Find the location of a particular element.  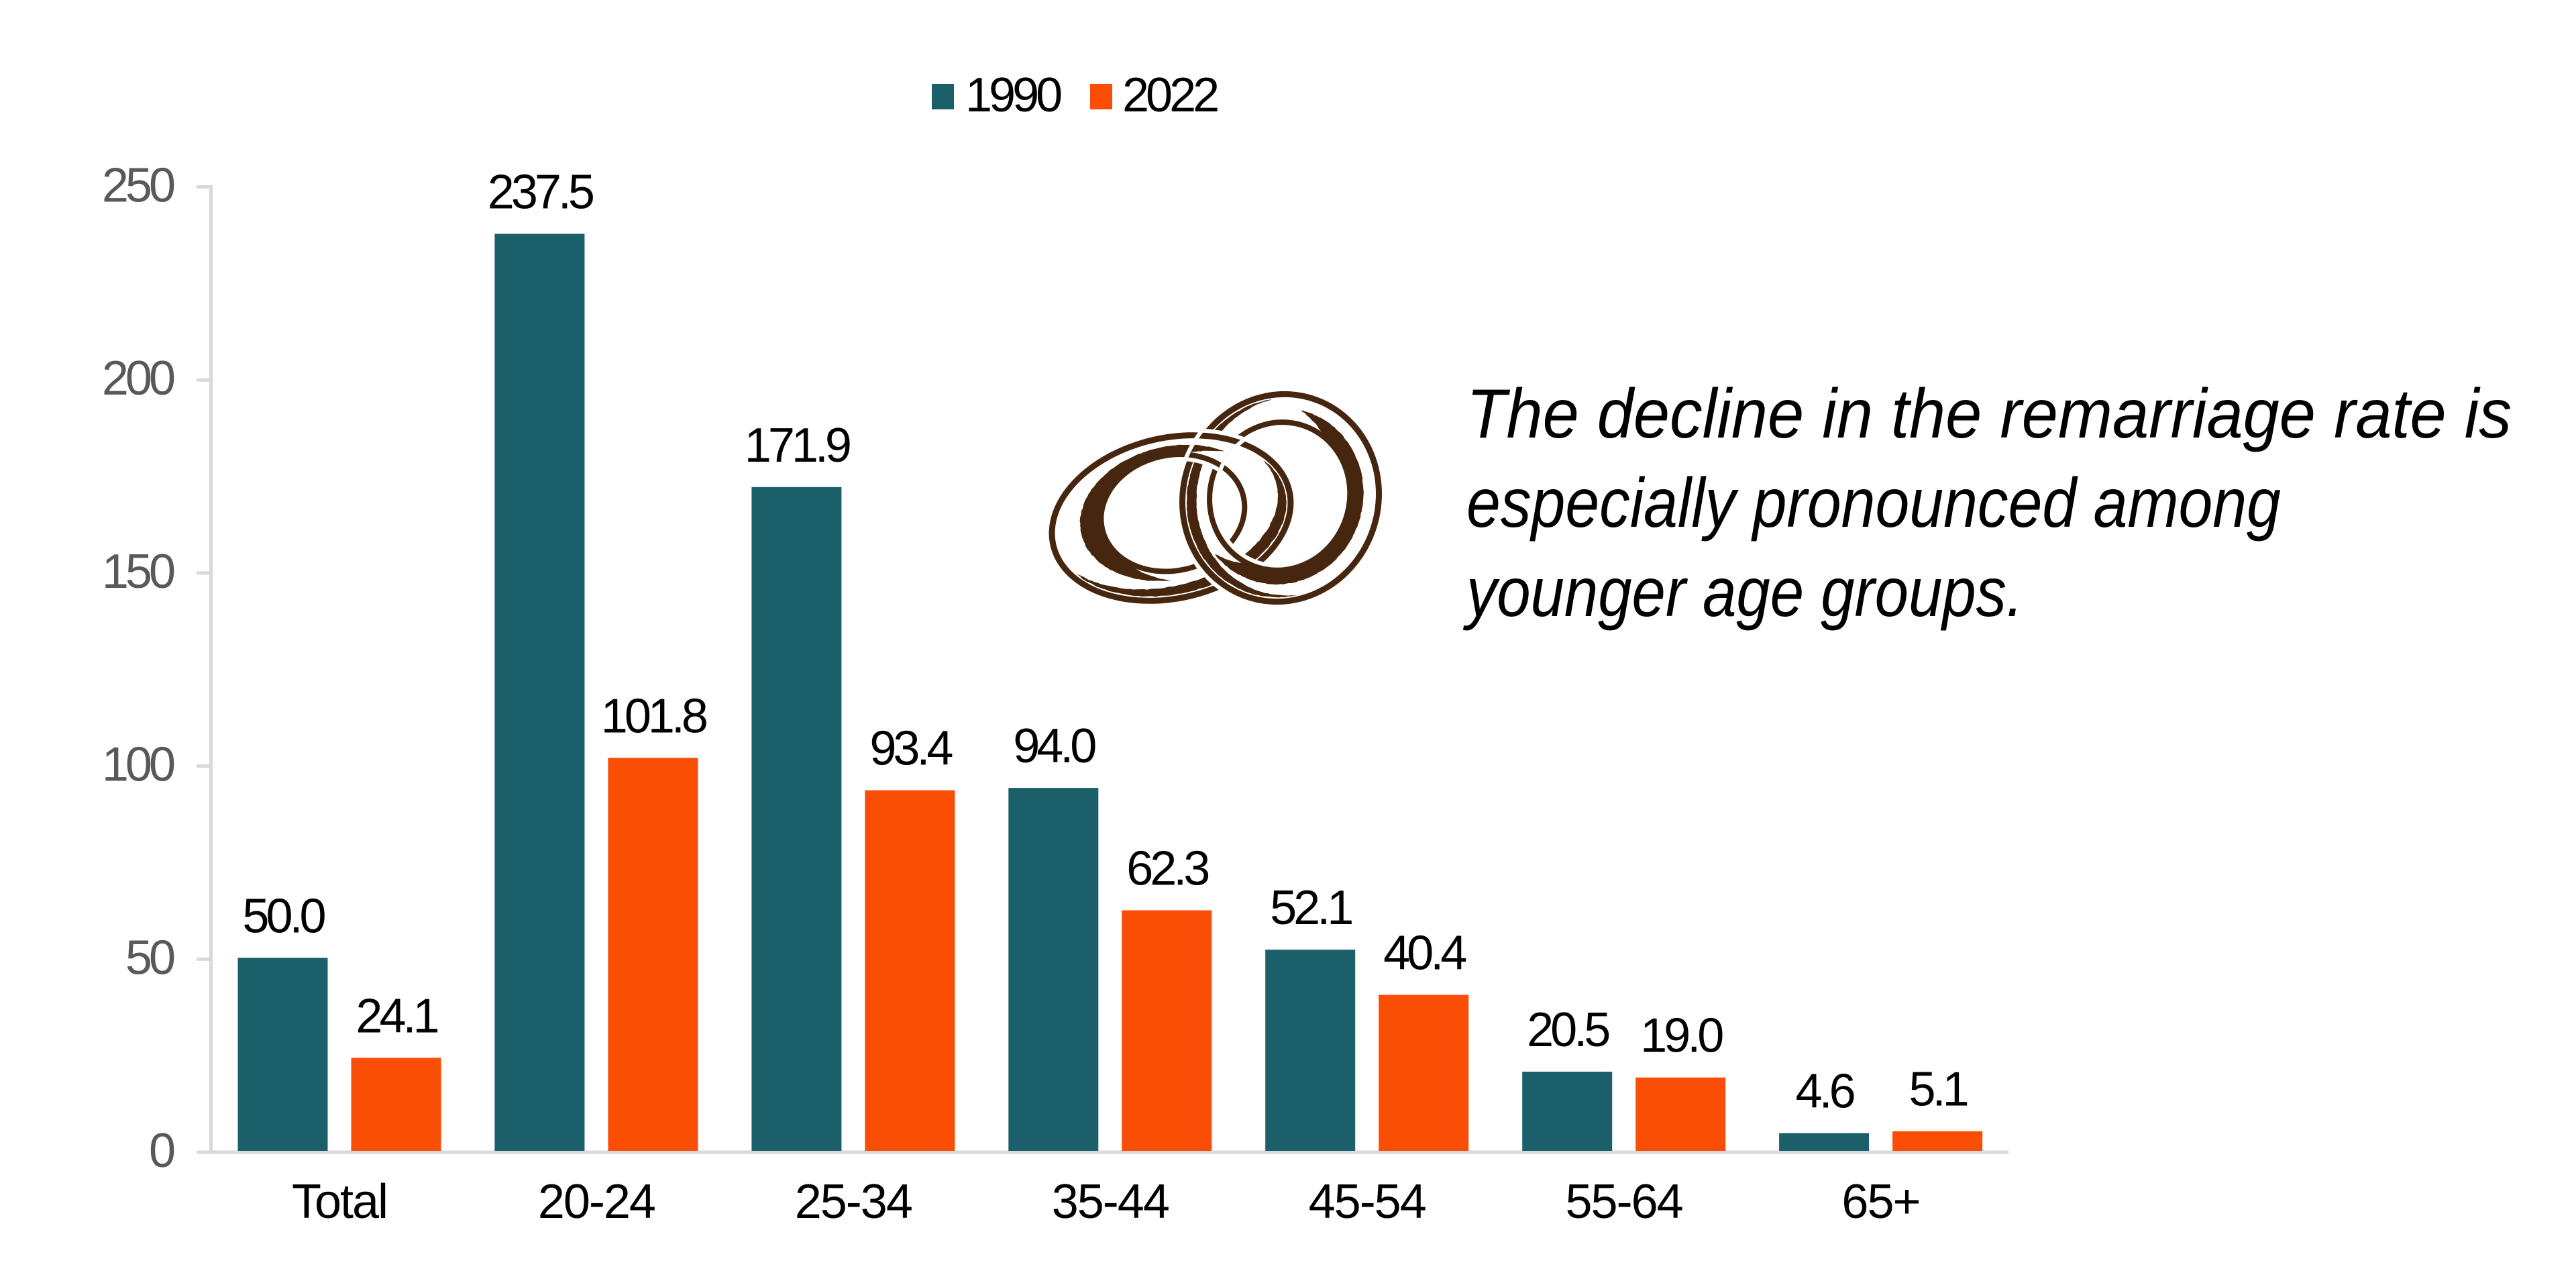

svg-text: 52.1 is located at coordinates (1311, 908).